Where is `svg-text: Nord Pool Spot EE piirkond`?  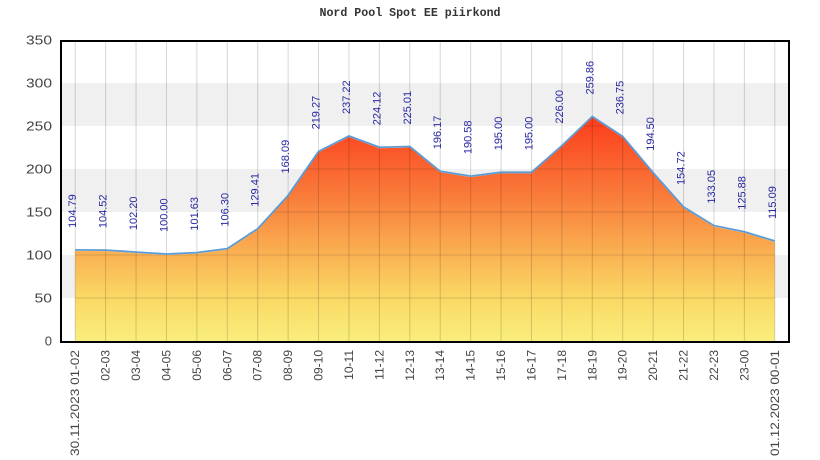
svg-text: Nord Pool Spot EE piirkond is located at coordinates (410, 13).